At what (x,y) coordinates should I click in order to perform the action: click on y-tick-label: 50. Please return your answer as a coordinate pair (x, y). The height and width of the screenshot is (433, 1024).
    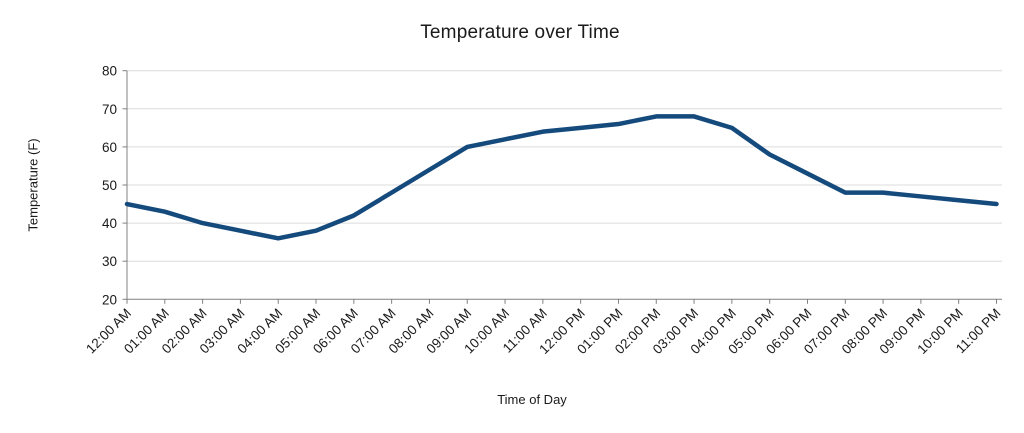
    Looking at the image, I should click on (109, 185).